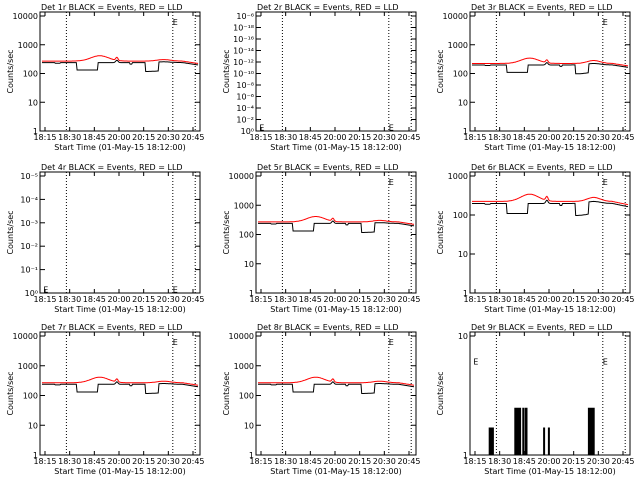 Image resolution: width=640 pixels, height=480 pixels. What do you see at coordinates (29, 223) in the screenshot?
I see `y-tick-label: 10⁻³` at bounding box center [29, 223].